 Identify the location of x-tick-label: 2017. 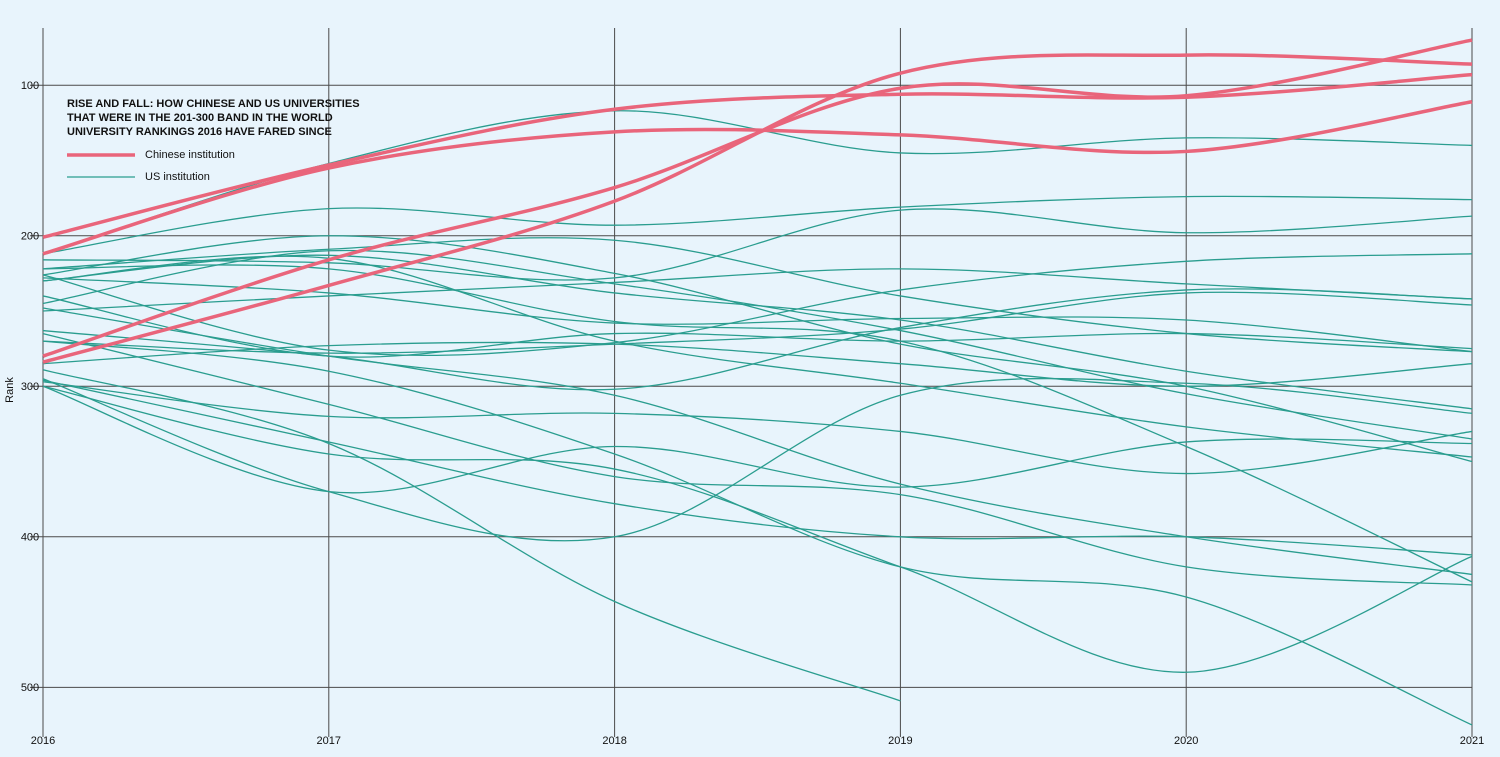
(329, 741).